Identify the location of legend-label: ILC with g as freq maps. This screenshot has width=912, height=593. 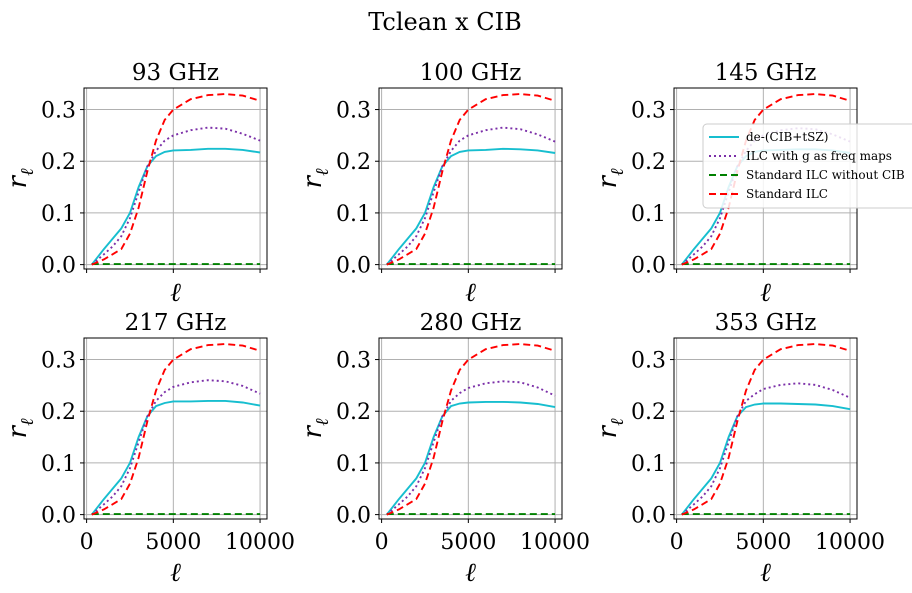
(819, 156).